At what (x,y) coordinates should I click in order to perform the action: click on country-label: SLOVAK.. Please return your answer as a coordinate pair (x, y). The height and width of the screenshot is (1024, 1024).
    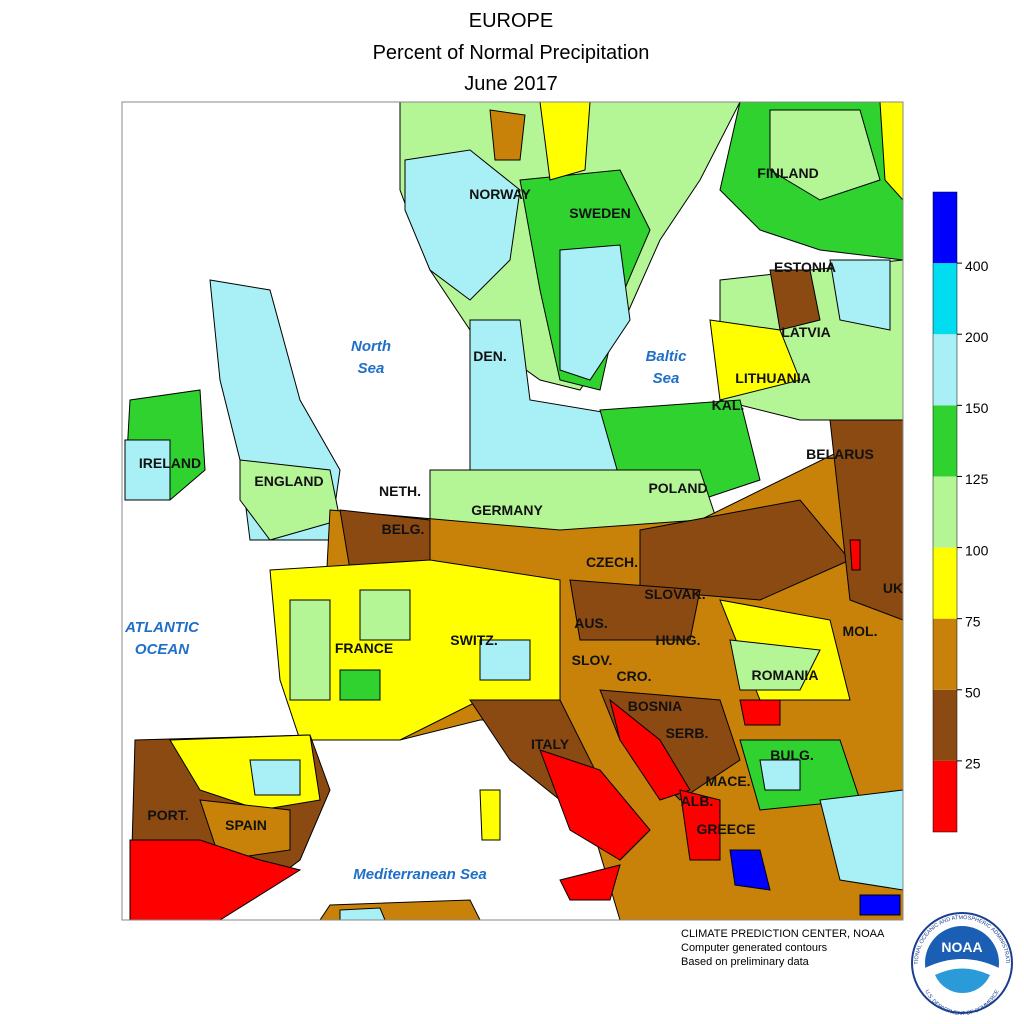
    Looking at the image, I should click on (674, 594).